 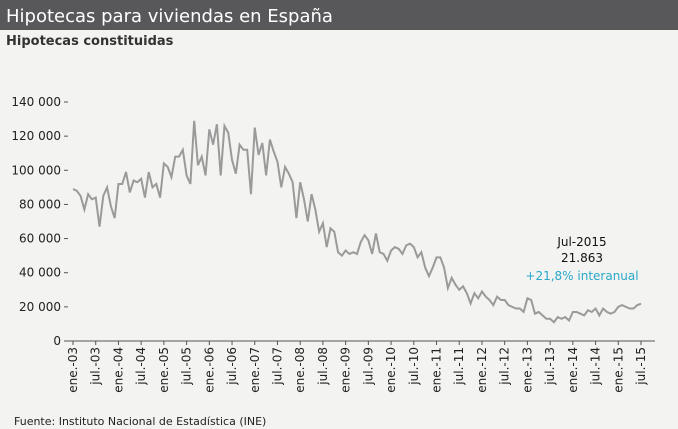 What do you see at coordinates (187, 366) in the screenshot?
I see `x-tick-label: jul.-05` at bounding box center [187, 366].